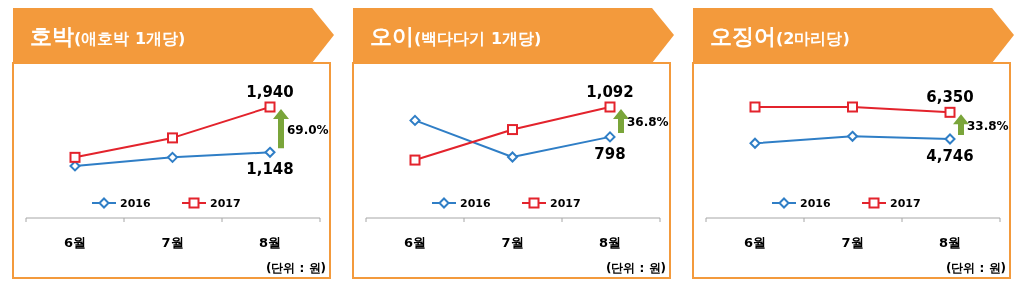 The width and height of the screenshot is (1024, 288). I want to click on annotation: 69.0%, so click(308, 129).